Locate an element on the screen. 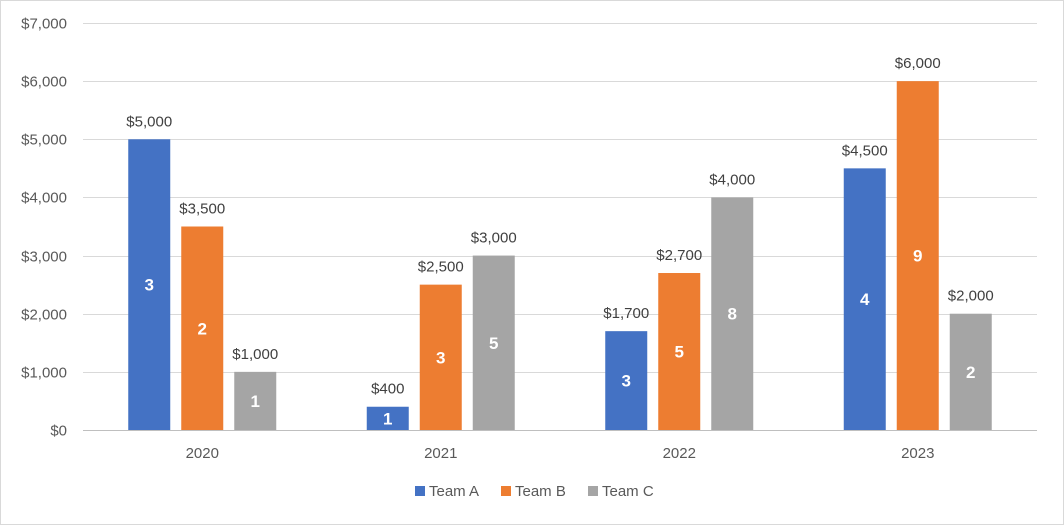  bar-inner-label: 8 is located at coordinates (732, 314).